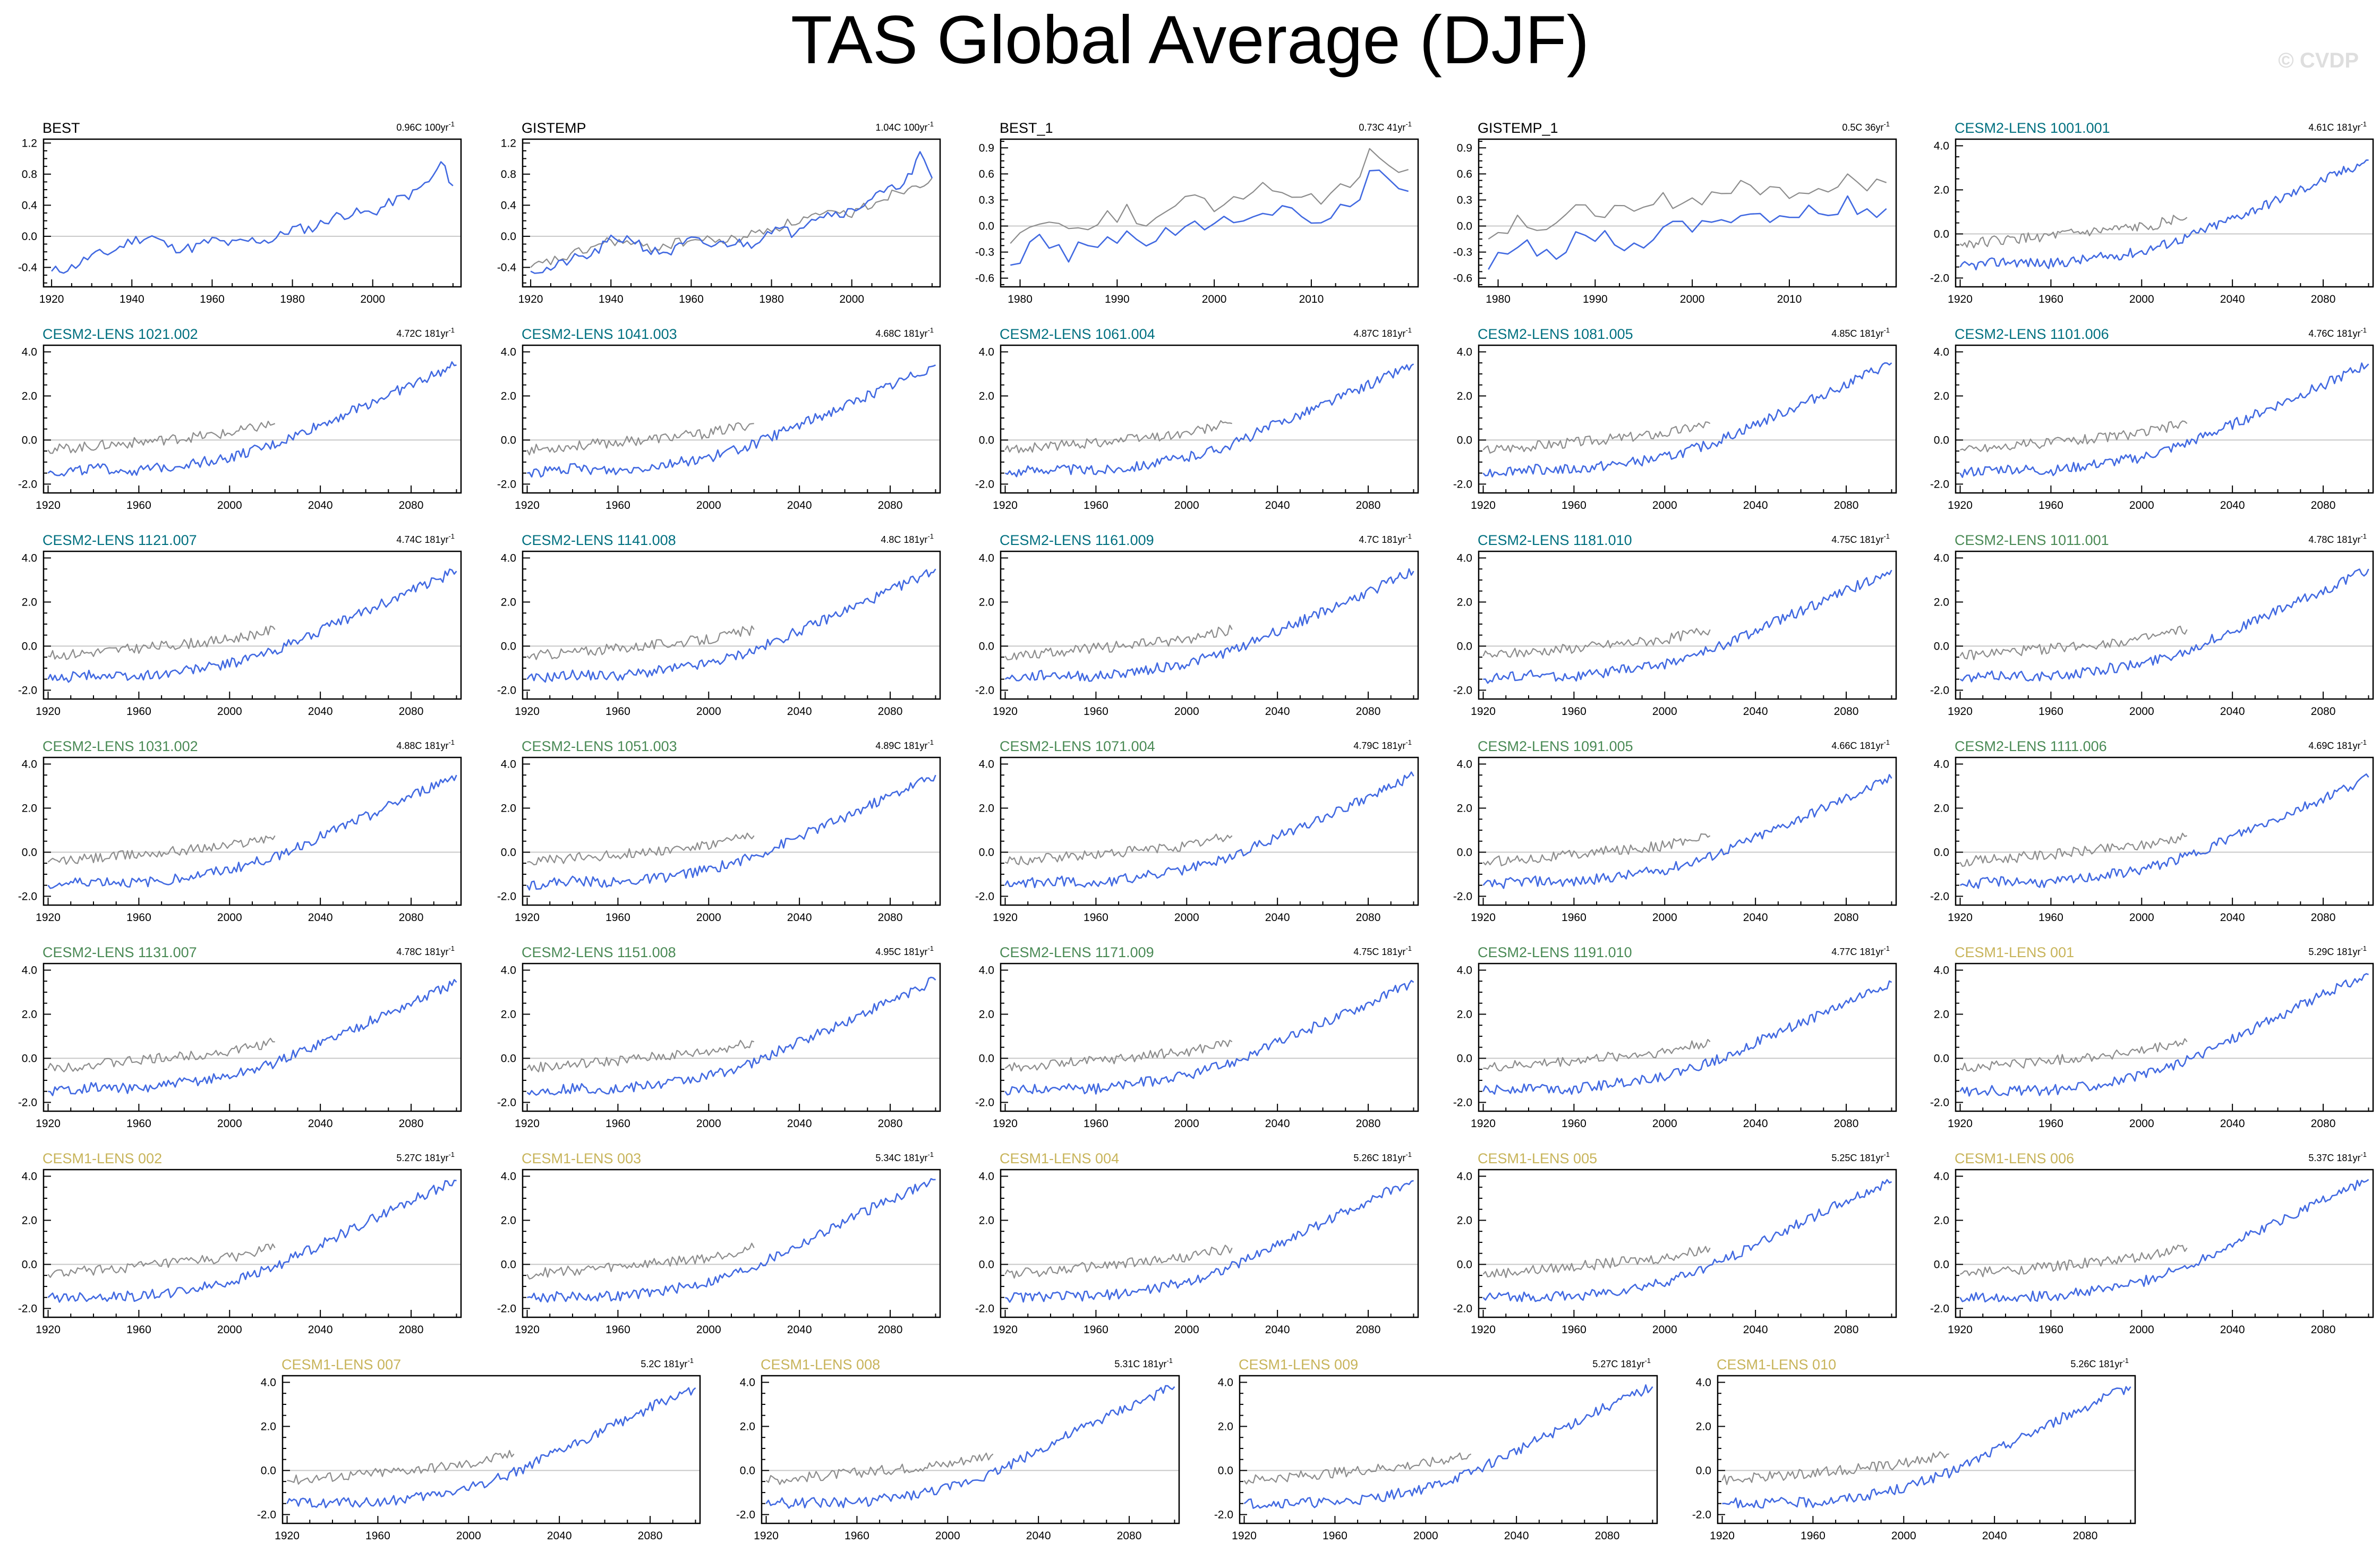  I want to click on trend-label: 4.68C 181yr-1, so click(904, 332).